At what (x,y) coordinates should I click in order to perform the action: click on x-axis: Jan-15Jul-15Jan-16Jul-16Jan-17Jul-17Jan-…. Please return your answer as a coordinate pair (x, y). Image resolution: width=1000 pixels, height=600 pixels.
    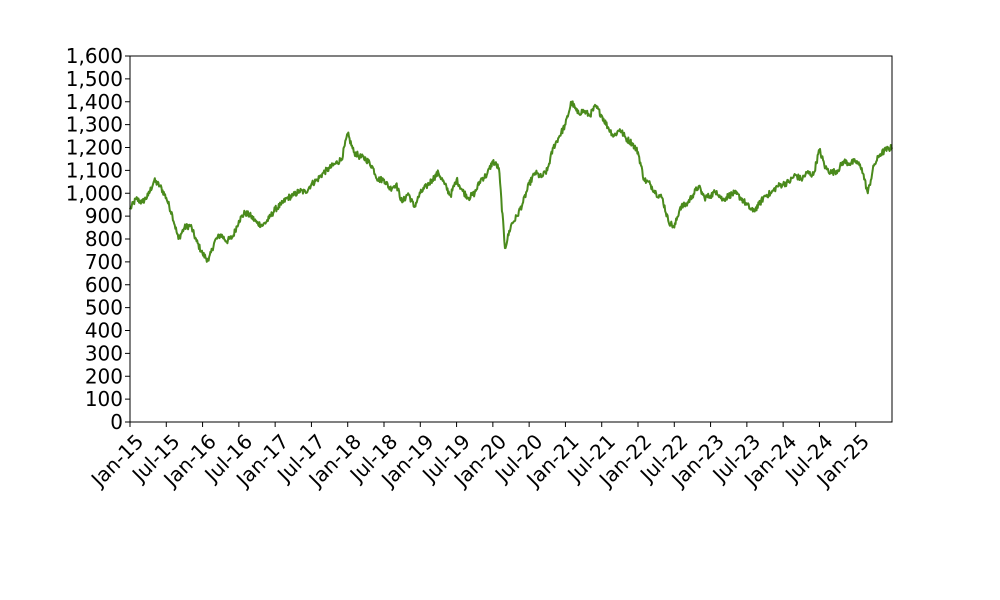
    Looking at the image, I should click on (479, 457).